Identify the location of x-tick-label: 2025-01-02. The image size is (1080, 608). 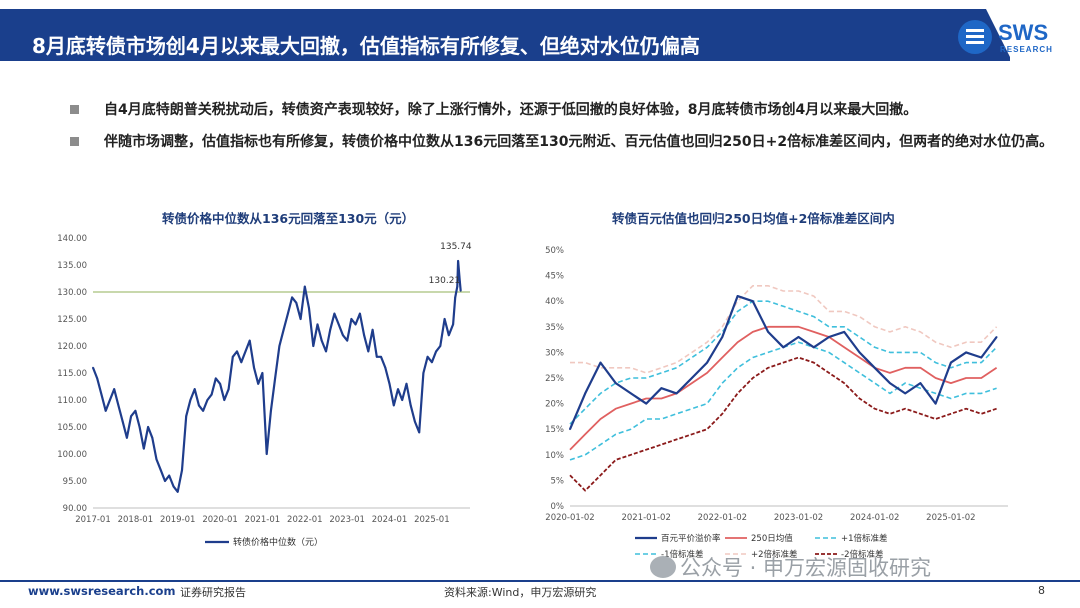
(950, 518).